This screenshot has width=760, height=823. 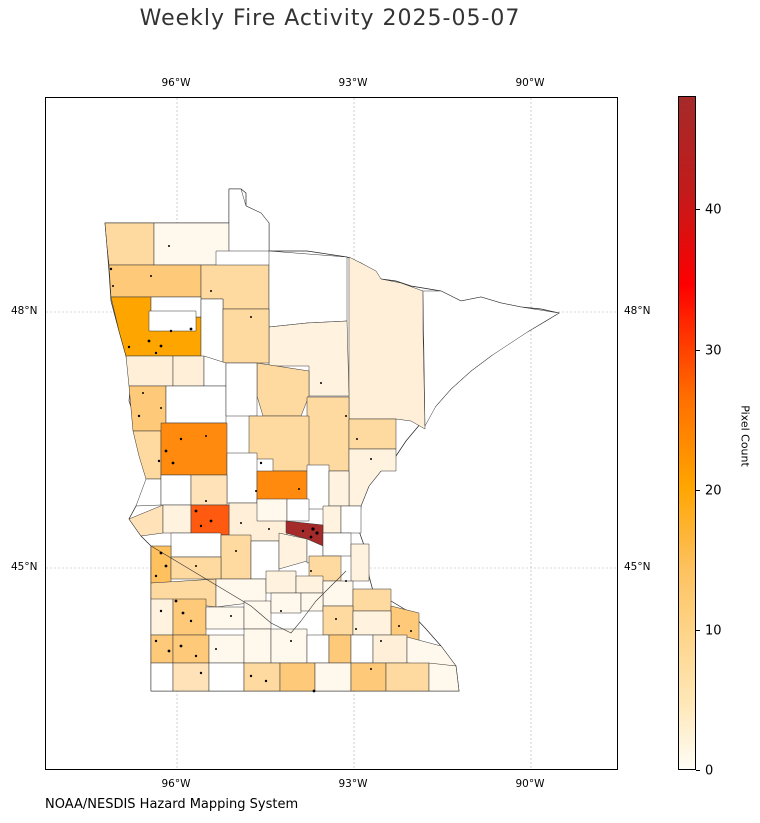 What do you see at coordinates (172, 321) in the screenshot?
I see `county-pennington` at bounding box center [172, 321].